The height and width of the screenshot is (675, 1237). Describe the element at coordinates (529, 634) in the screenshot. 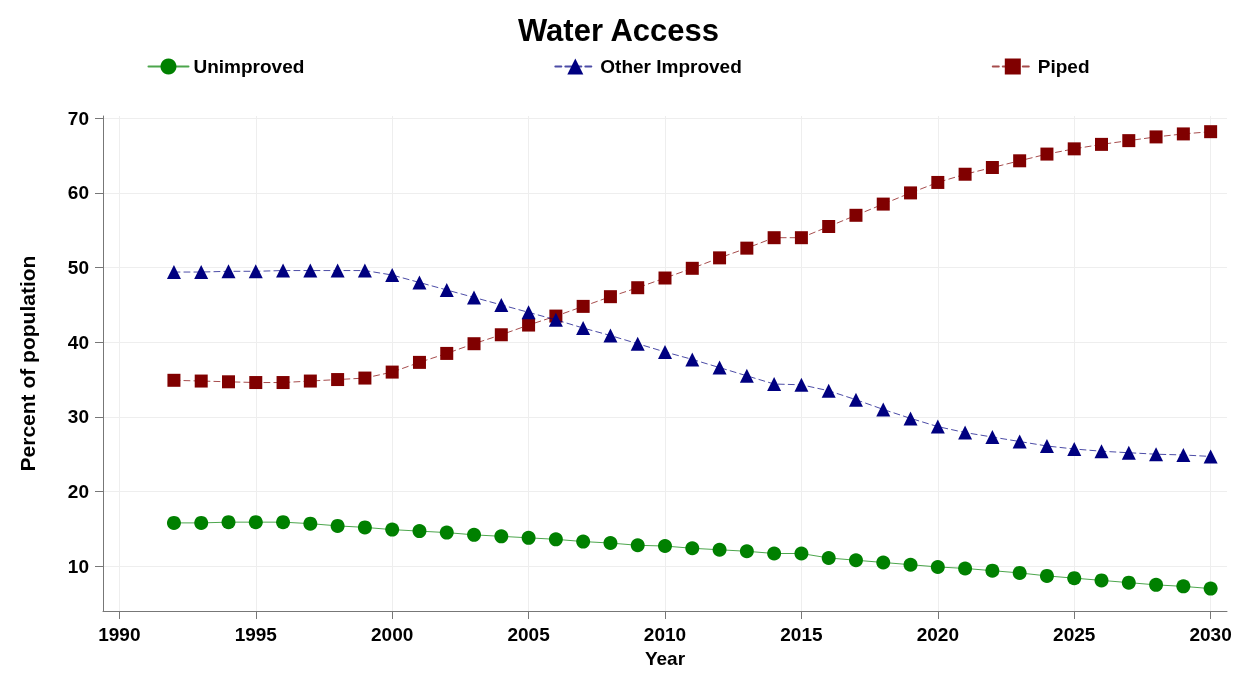

I see `x-tick-label: 2005` at that location.